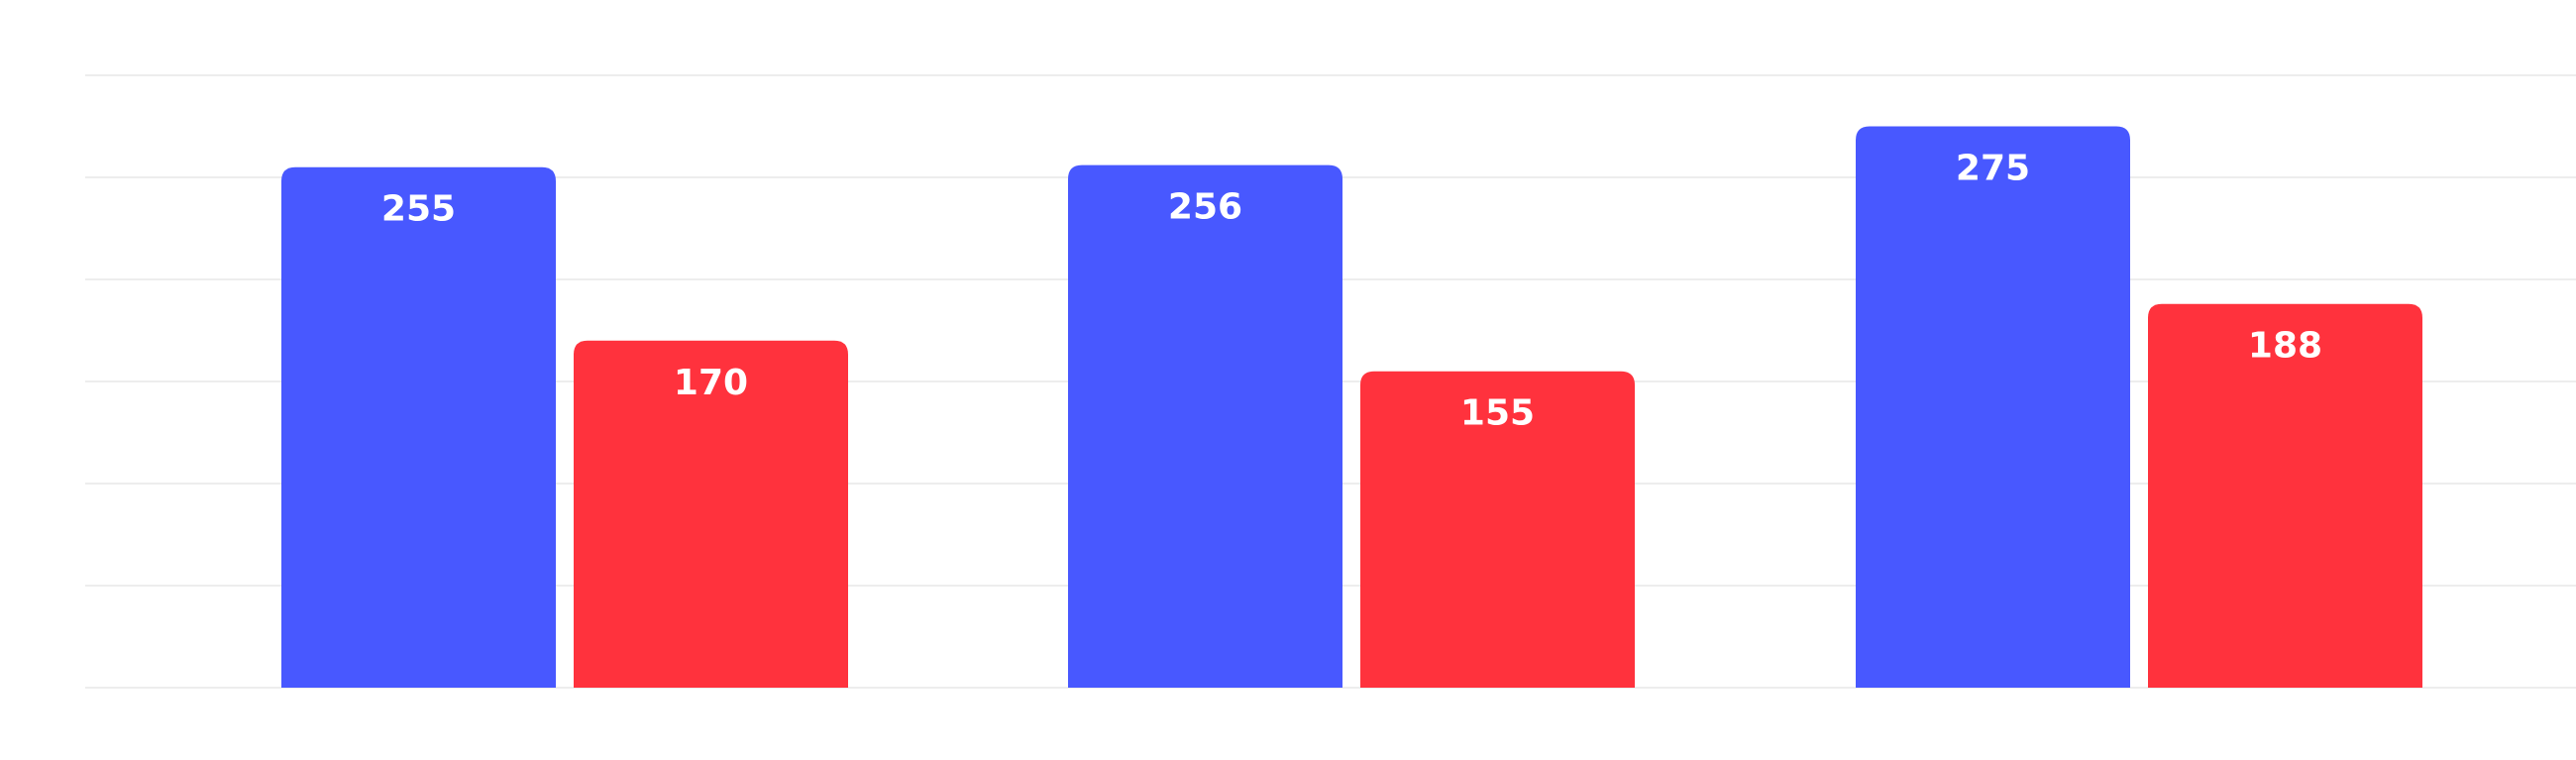 Image resolution: width=2576 pixels, height=760 pixels. I want to click on bar-value-label: 275, so click(1993, 169).